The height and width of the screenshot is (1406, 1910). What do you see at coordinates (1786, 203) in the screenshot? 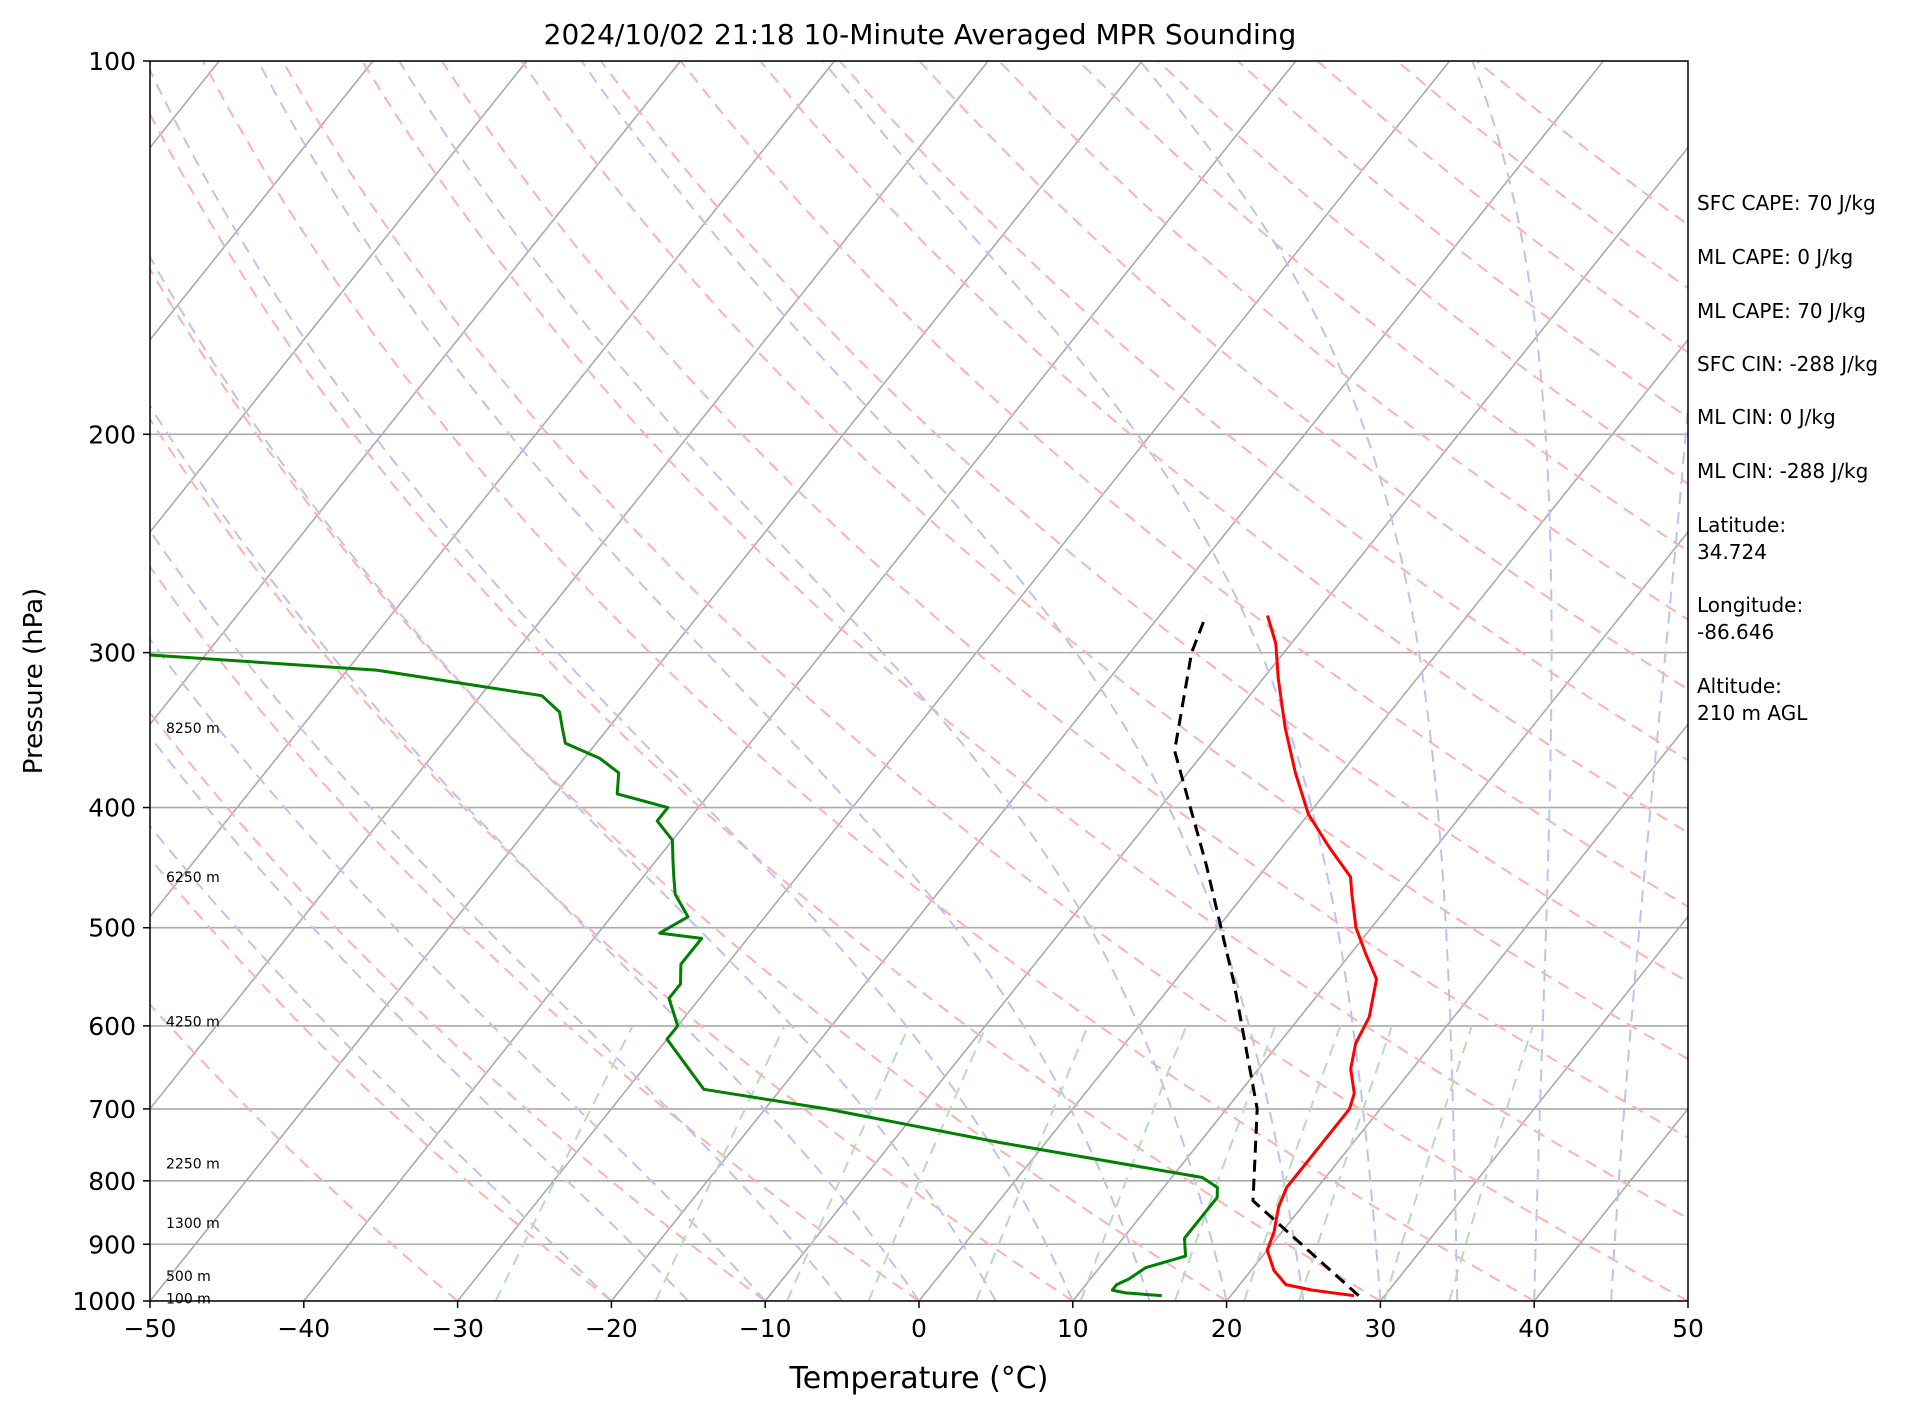
I see `sfc-cape-text: SFC CAPE: 70 J/kg` at bounding box center [1786, 203].